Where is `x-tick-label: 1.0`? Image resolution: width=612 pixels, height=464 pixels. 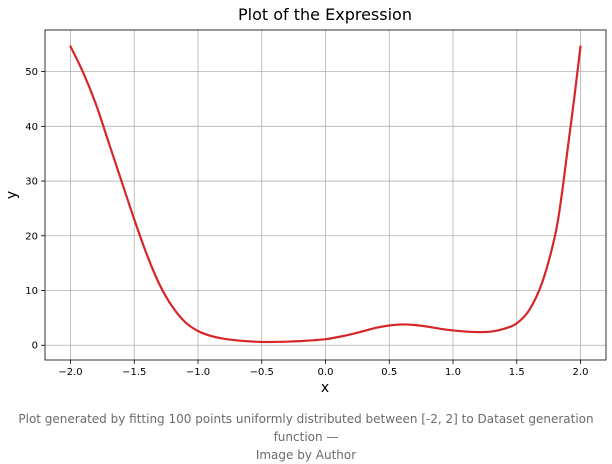 x-tick-label: 1.0 is located at coordinates (453, 372).